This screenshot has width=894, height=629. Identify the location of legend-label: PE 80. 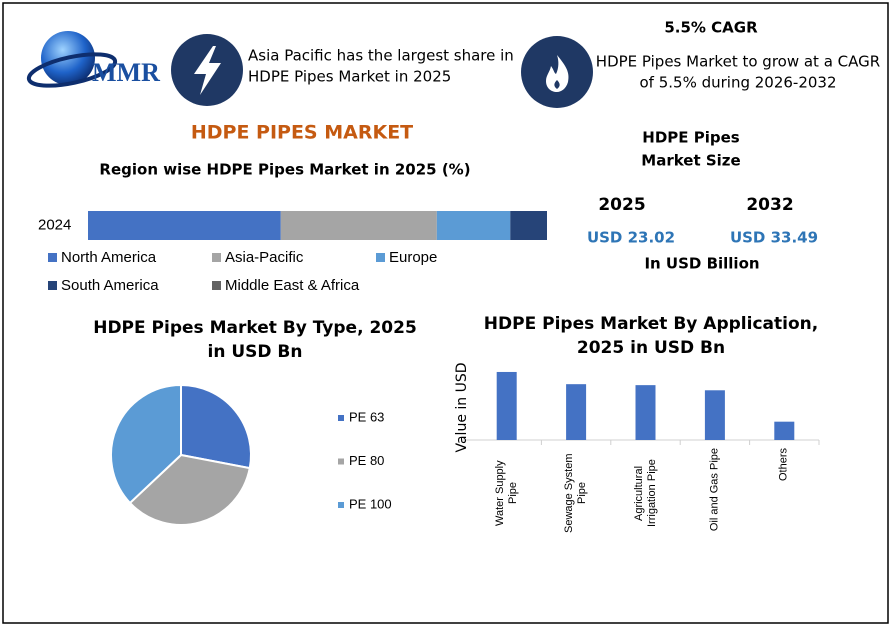
(366, 460).